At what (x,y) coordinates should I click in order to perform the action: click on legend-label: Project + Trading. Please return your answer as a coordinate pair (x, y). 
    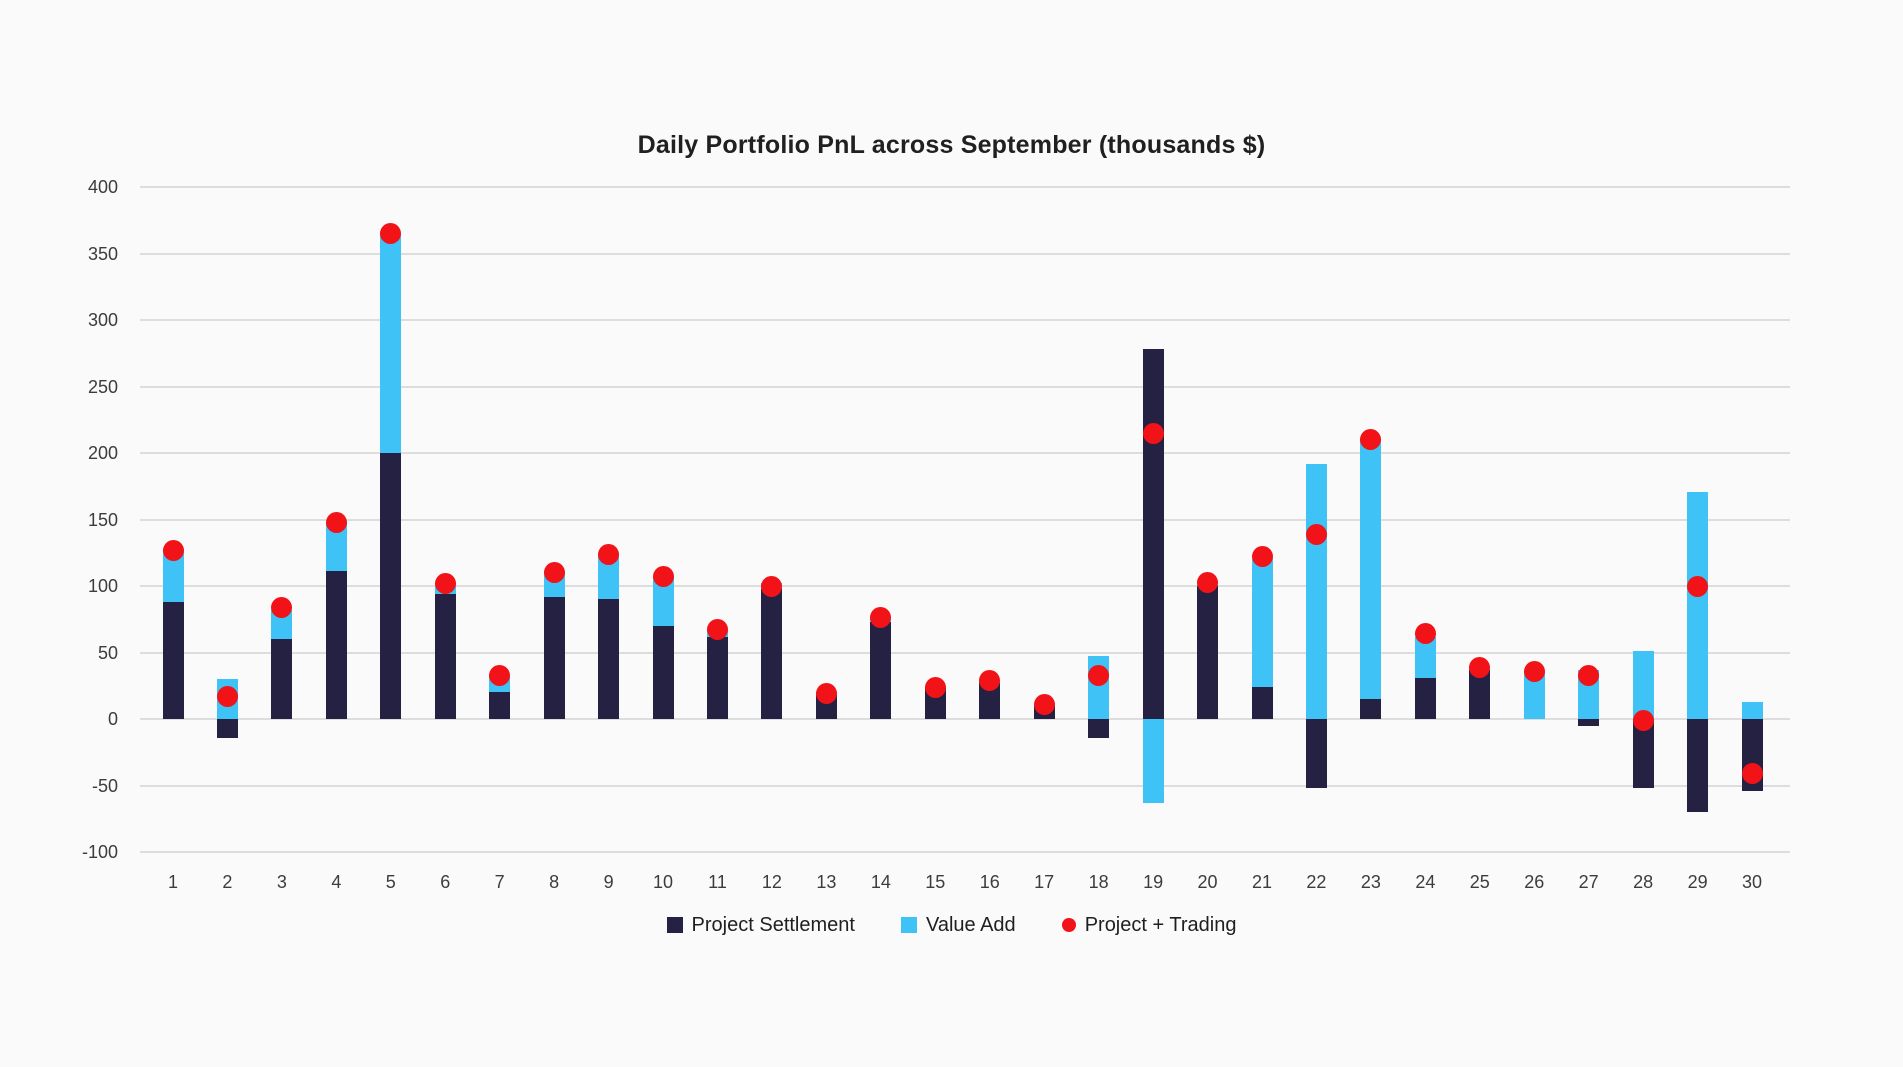
    Looking at the image, I should click on (1160, 924).